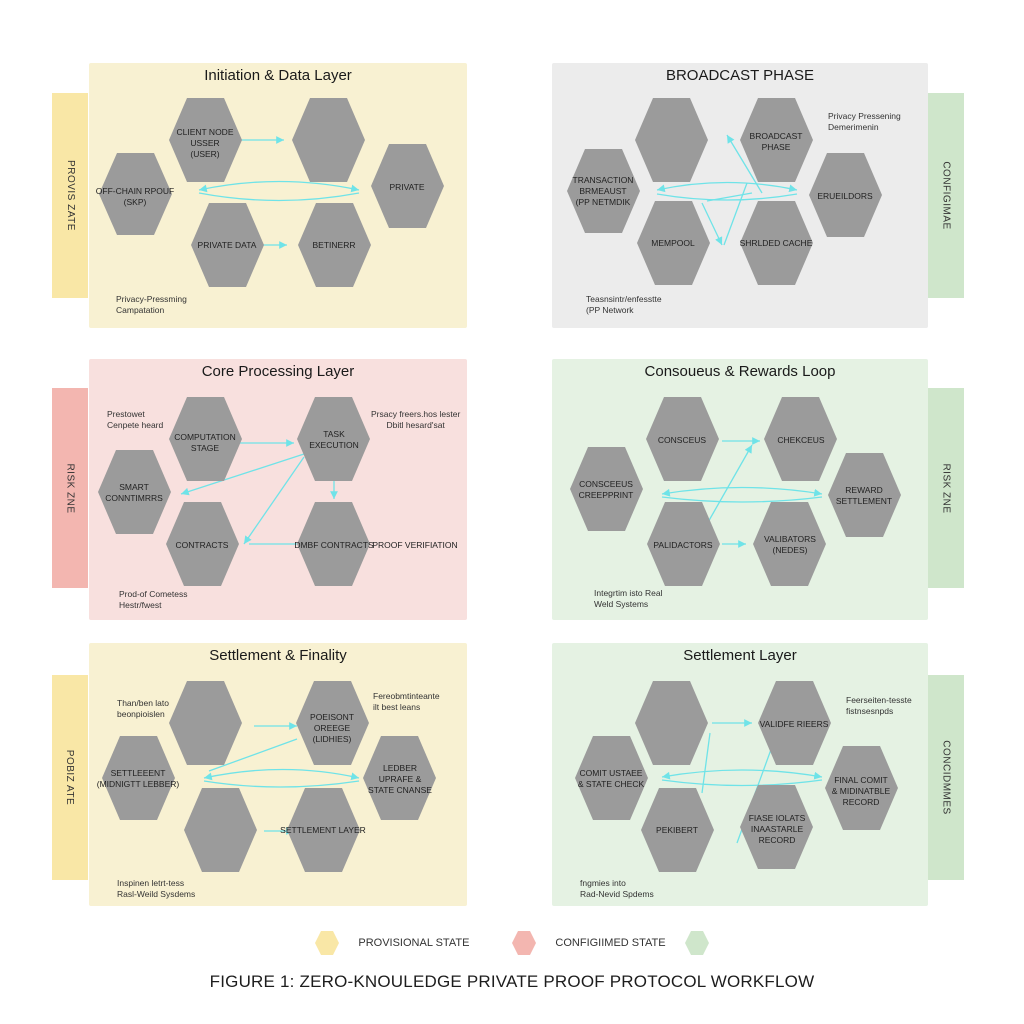  I want to click on side-tag-provisional: PROVIS ZATE, so click(70, 195).